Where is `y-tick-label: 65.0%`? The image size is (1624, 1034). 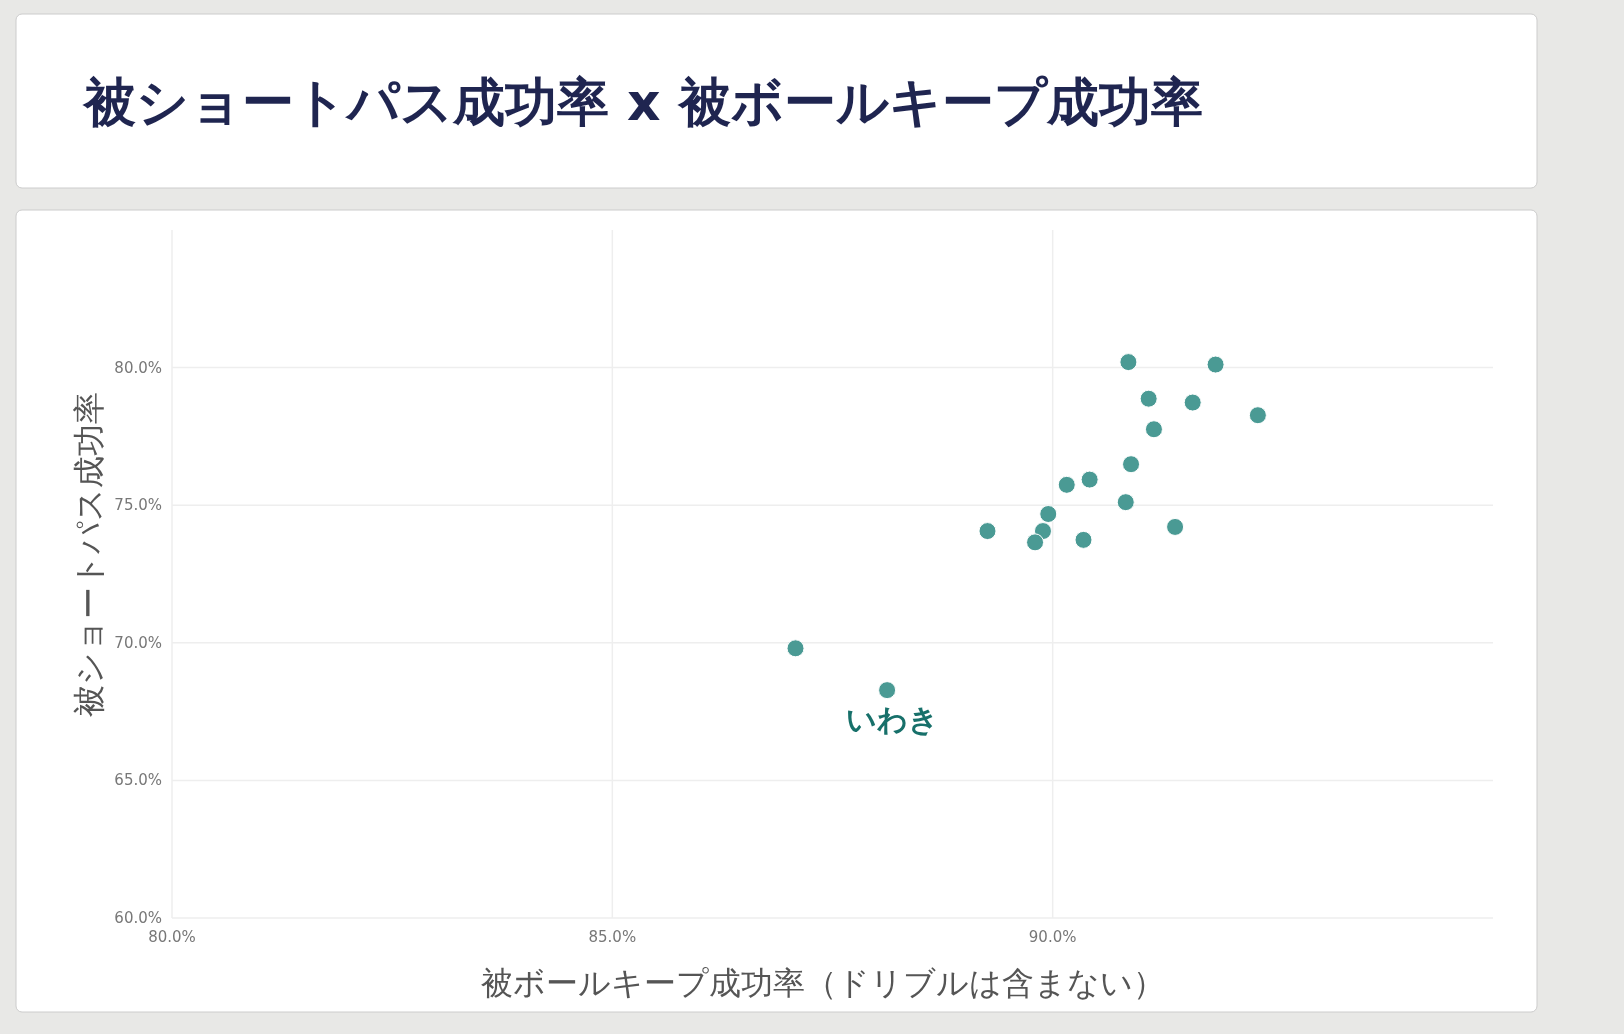 y-tick-label: 65.0% is located at coordinates (138, 780).